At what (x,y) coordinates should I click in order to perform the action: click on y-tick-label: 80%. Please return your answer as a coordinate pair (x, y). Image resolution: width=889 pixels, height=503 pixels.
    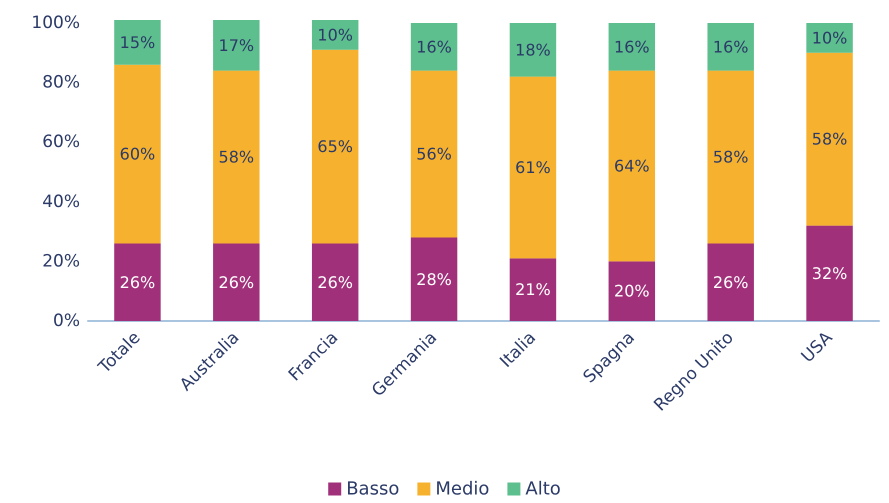
    Looking at the image, I should click on (61, 82).